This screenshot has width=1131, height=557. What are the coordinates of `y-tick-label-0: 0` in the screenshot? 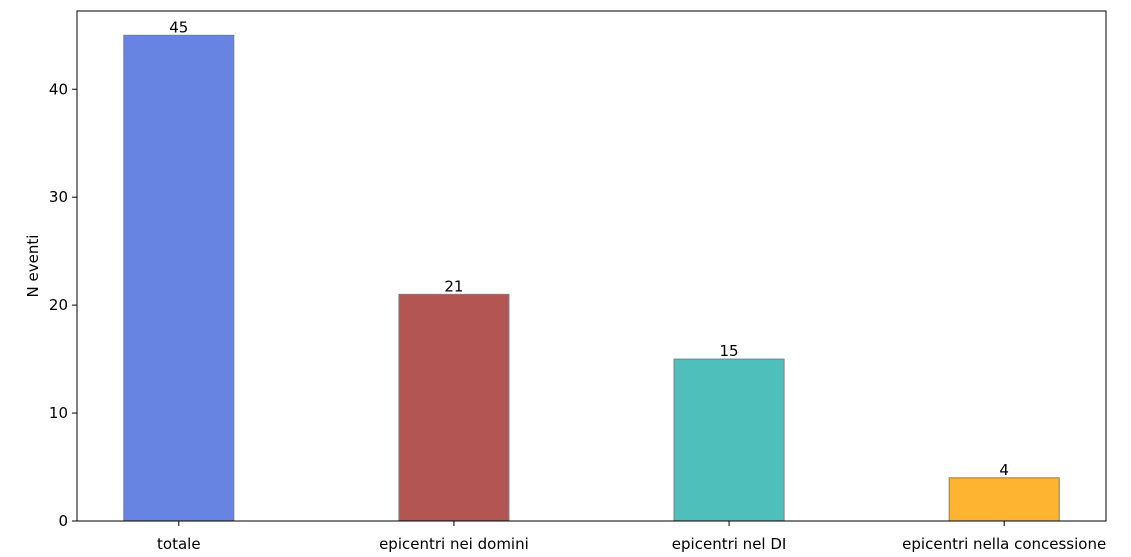 It's located at (63, 521).